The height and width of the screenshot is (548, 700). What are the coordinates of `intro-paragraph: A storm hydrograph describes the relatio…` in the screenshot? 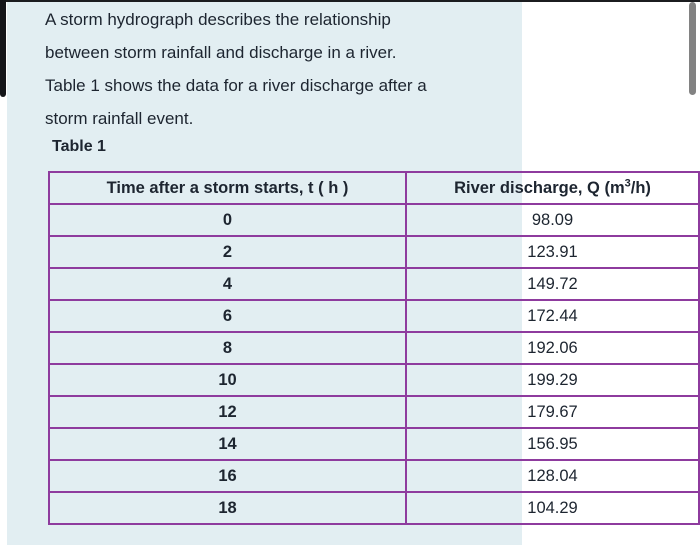 It's located at (236, 69).